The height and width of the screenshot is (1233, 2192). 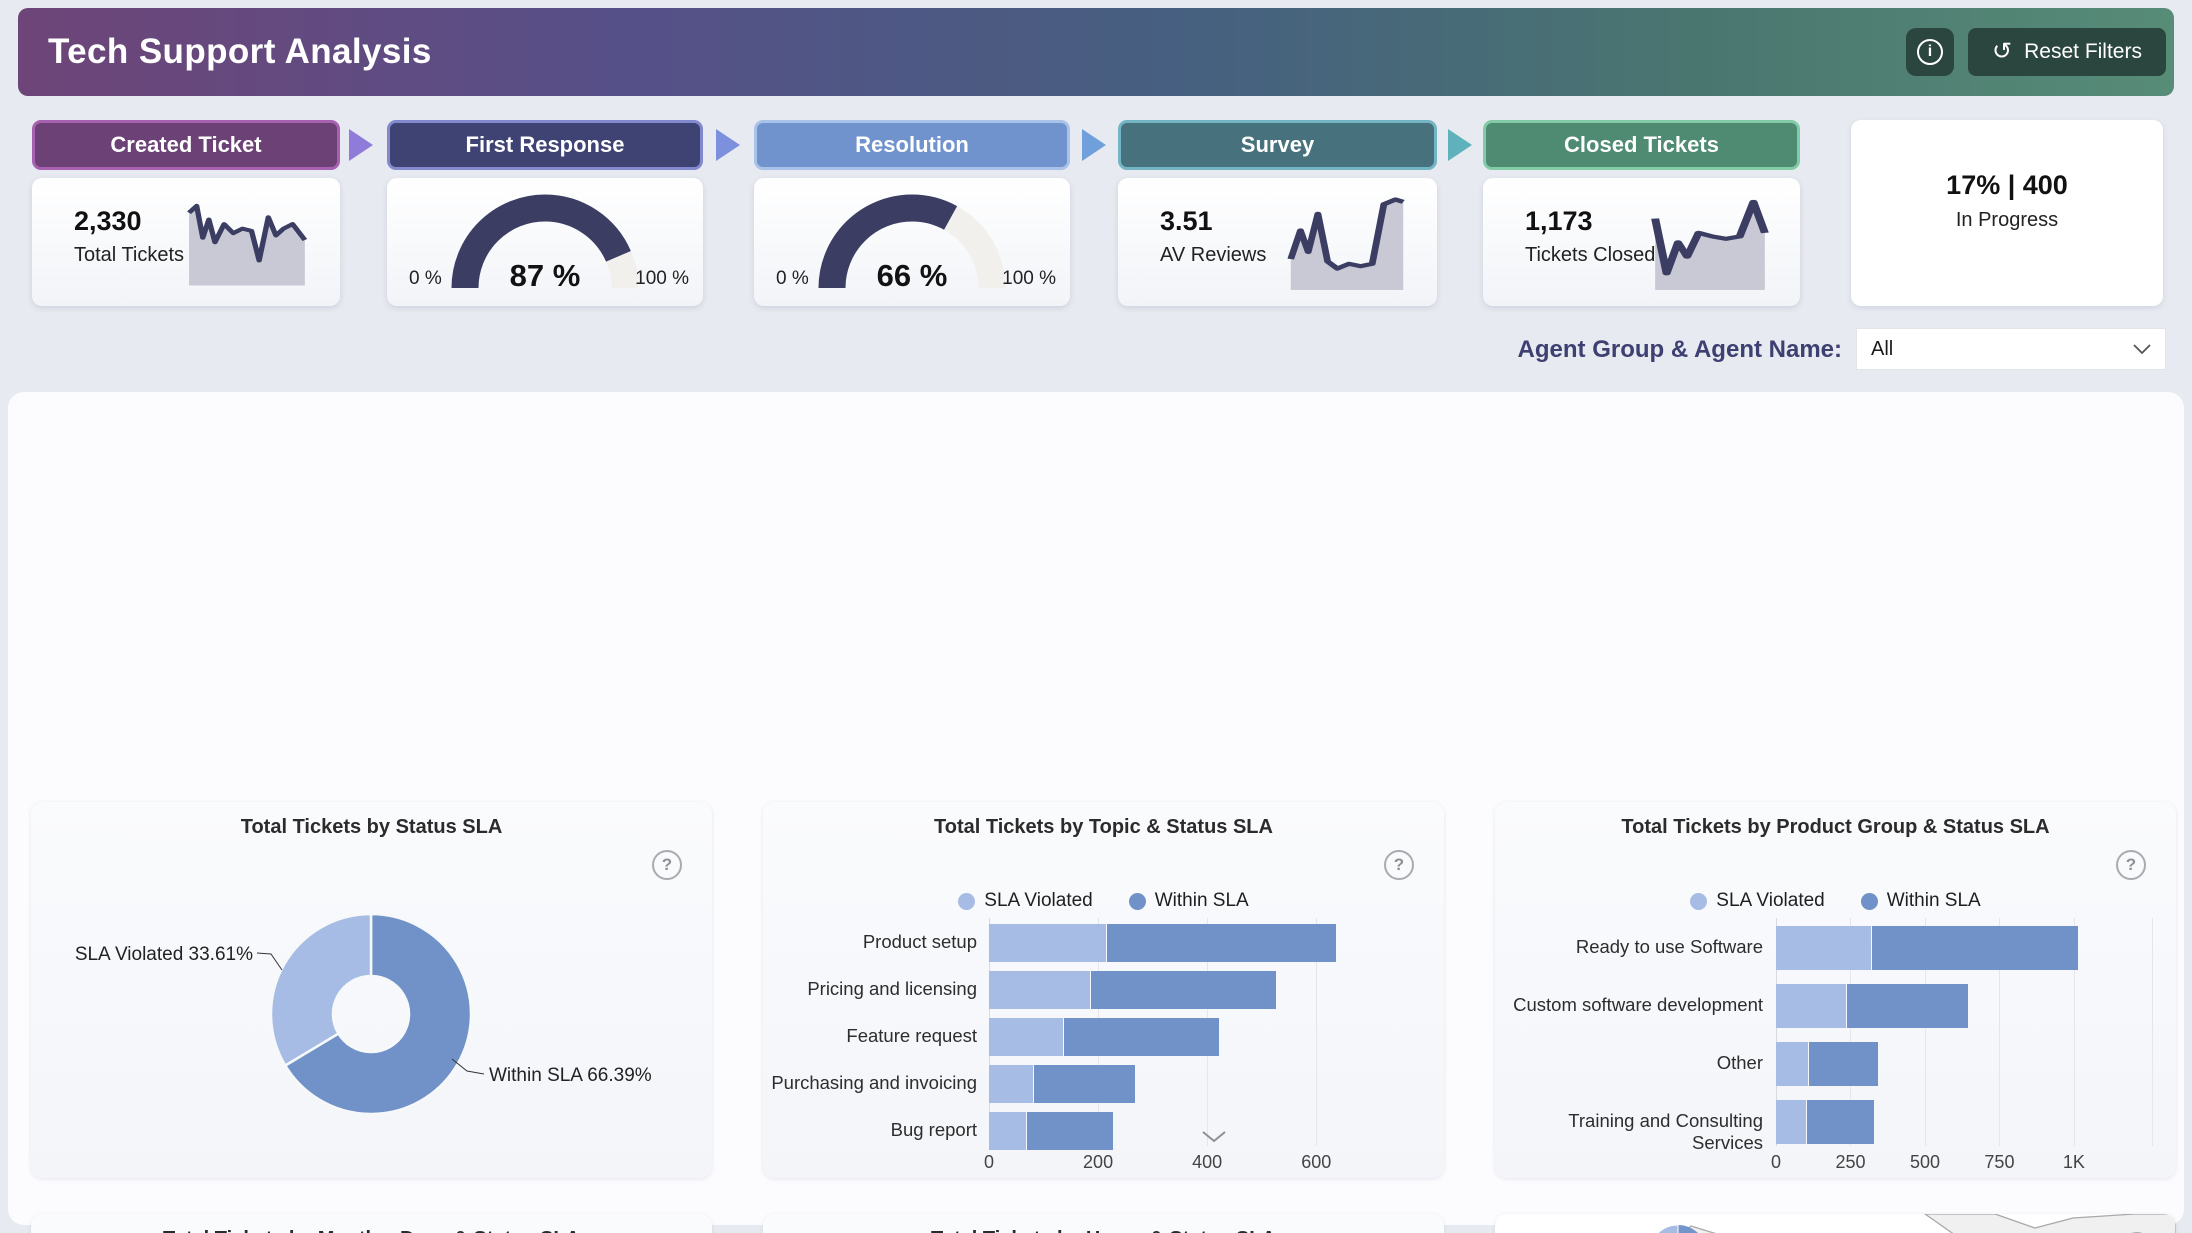 I want to click on kpi-card-first-response: 87 % 0 % 100 %, so click(x=545, y=242).